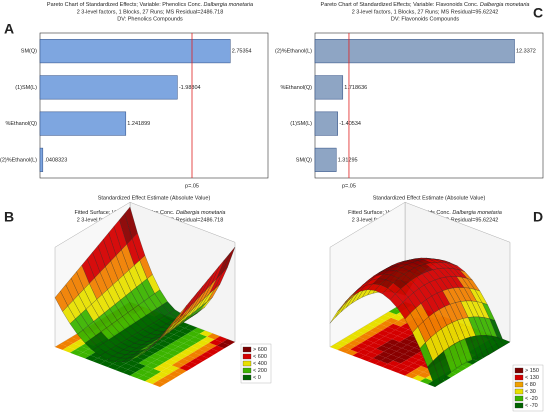 The width and height of the screenshot is (550, 412). What do you see at coordinates (260, 357) in the screenshot?
I see `legend-label: < 600` at bounding box center [260, 357].